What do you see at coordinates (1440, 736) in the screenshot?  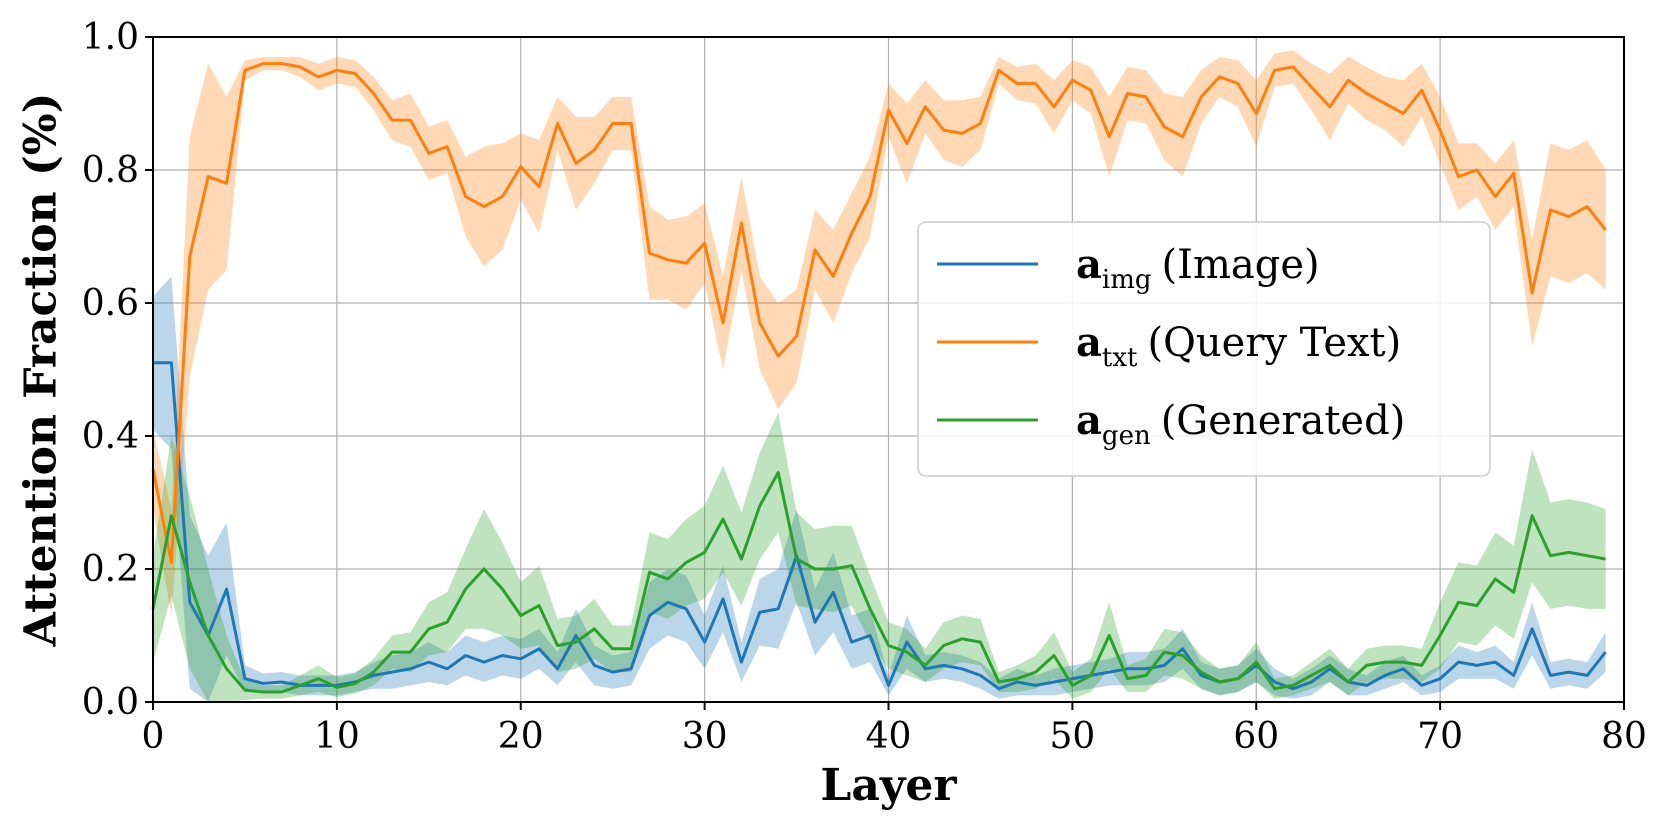 I see `x-tick-label: 70` at bounding box center [1440, 736].